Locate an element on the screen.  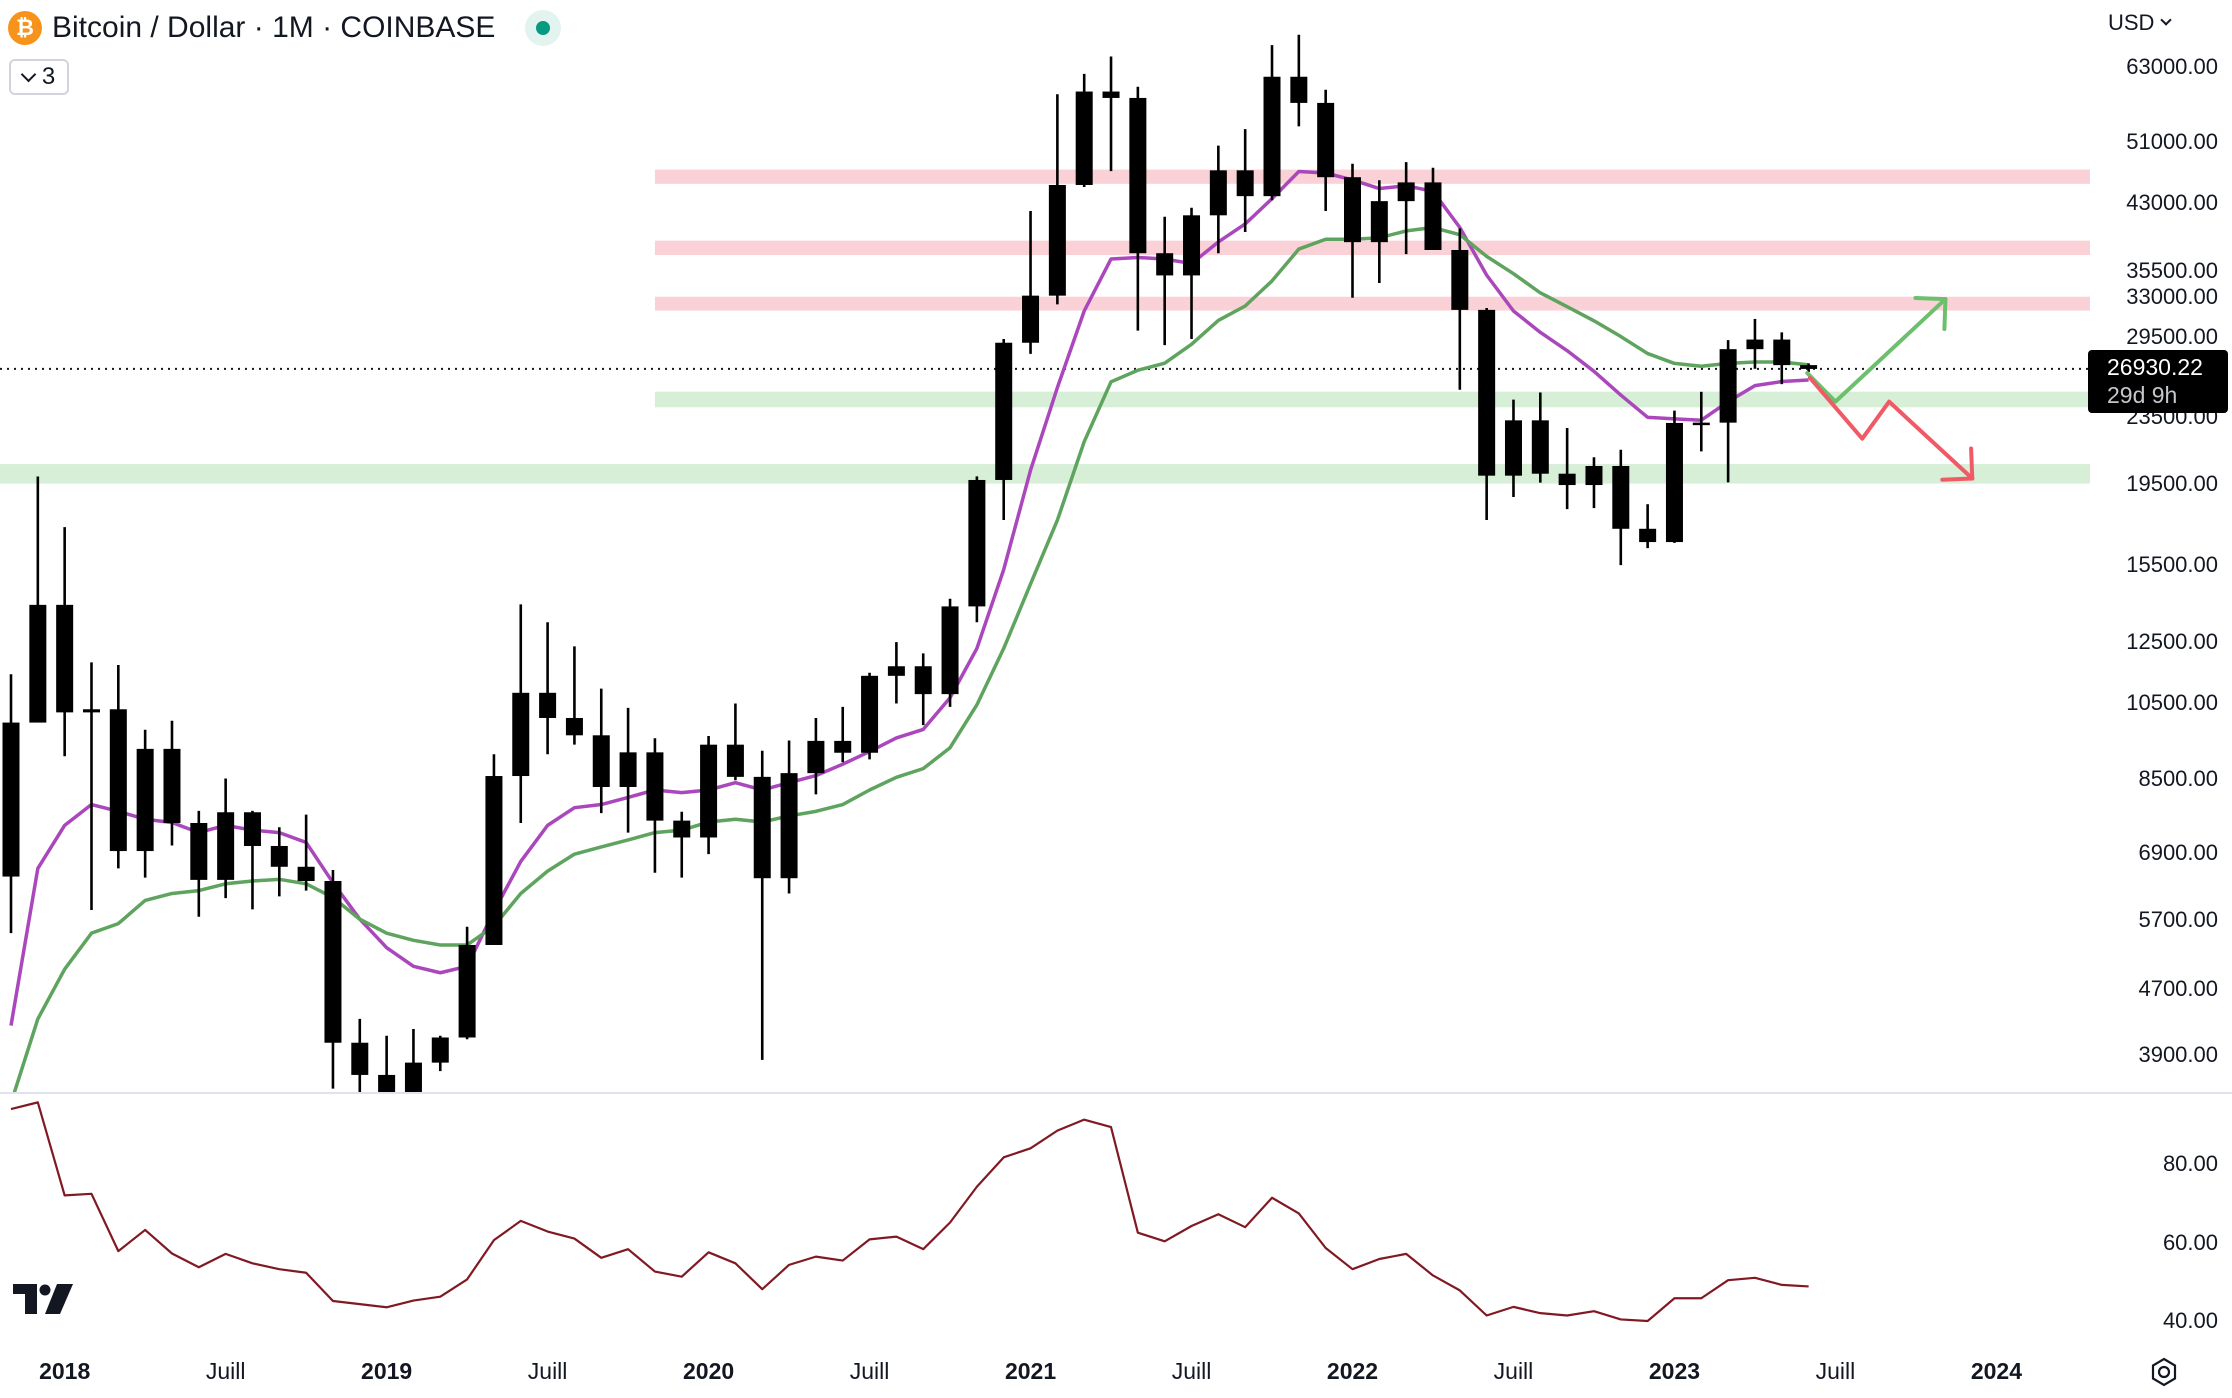
symbol-header: ₿ Bitcoin / Dollar · 1M · COINBASE is located at coordinates (285, 28).